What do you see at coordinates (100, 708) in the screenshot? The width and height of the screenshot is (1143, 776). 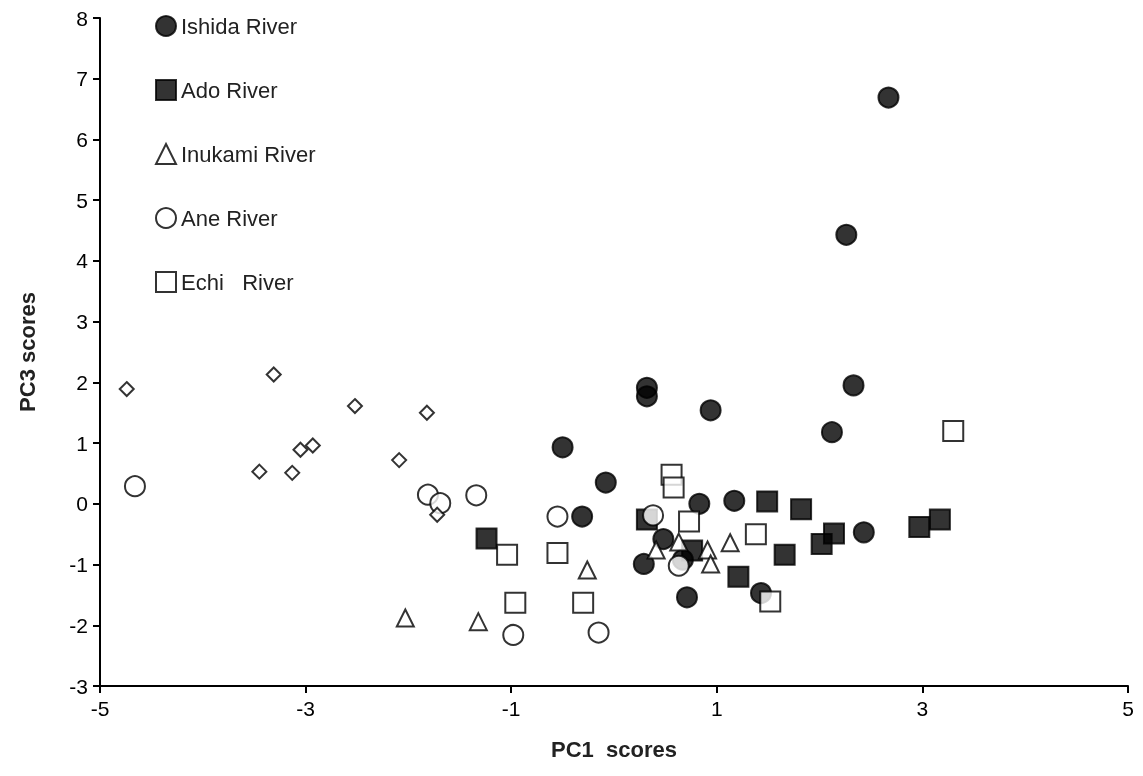 I see `x-tick-label: -5` at bounding box center [100, 708].